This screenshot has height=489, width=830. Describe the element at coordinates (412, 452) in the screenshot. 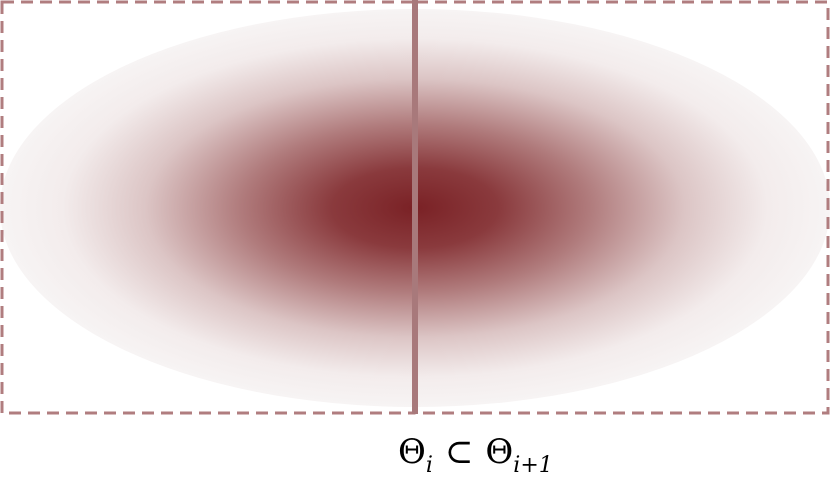

I see `theta-i-symbol: Θ` at that location.